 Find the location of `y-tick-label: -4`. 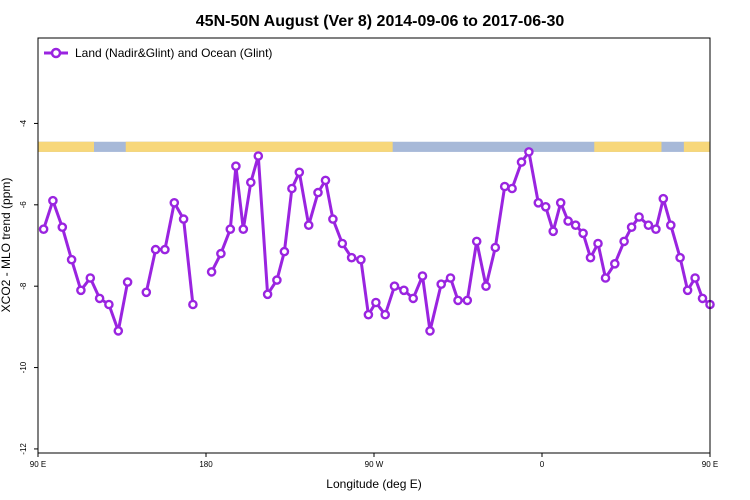

y-tick-label: -4 is located at coordinates (23, 123).